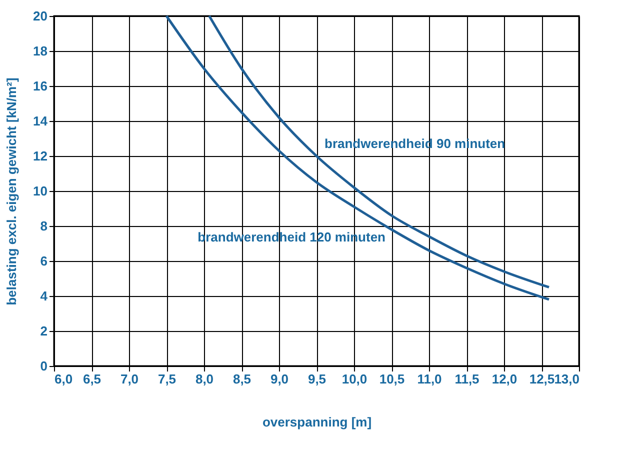 The width and height of the screenshot is (635, 450). What do you see at coordinates (167, 379) in the screenshot?
I see `x-tick-label: 7,5` at bounding box center [167, 379].